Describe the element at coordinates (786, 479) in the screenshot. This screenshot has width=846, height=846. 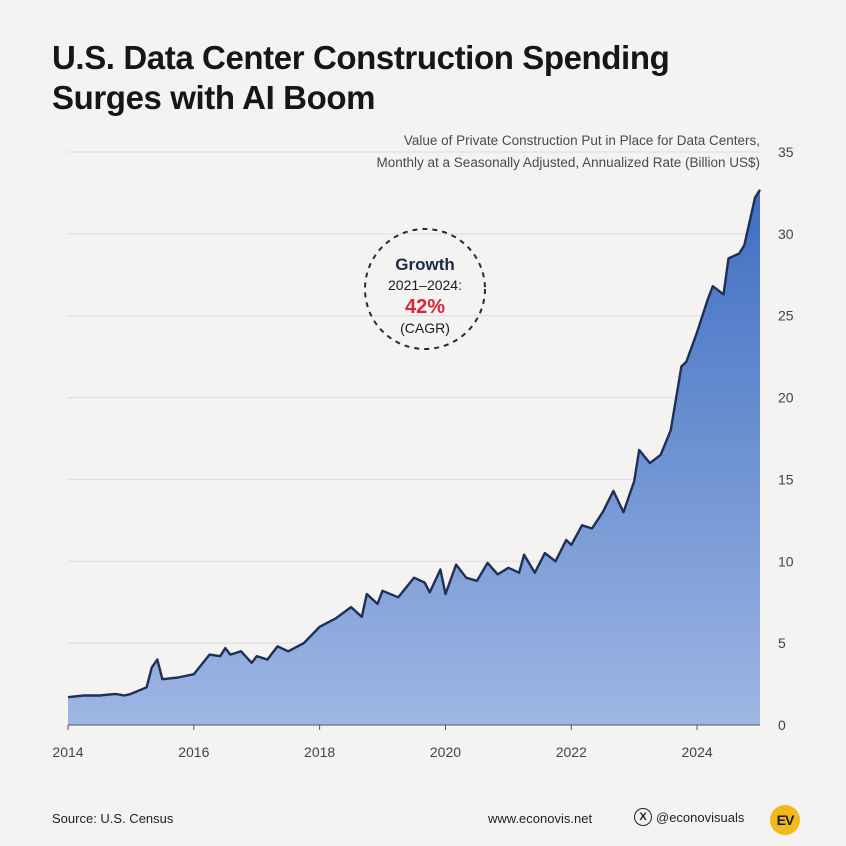
I see `y-tick-label: 15` at that location.